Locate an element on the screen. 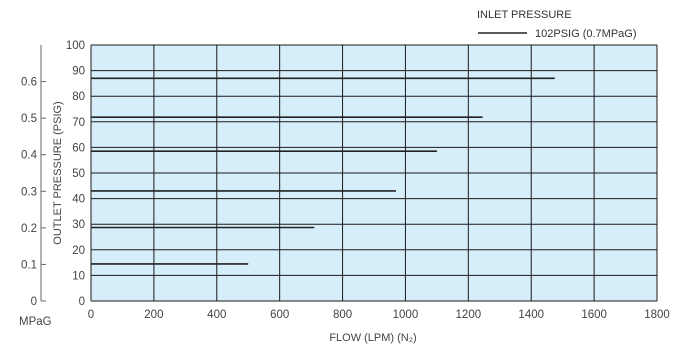 Image resolution: width=686 pixels, height=348 pixels. y-tick-label-9: 90 is located at coordinates (78, 72).